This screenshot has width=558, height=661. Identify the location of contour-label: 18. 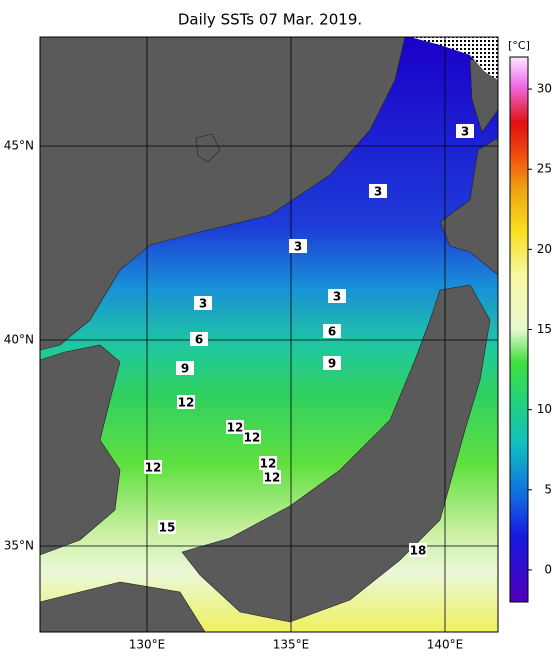
(418, 550).